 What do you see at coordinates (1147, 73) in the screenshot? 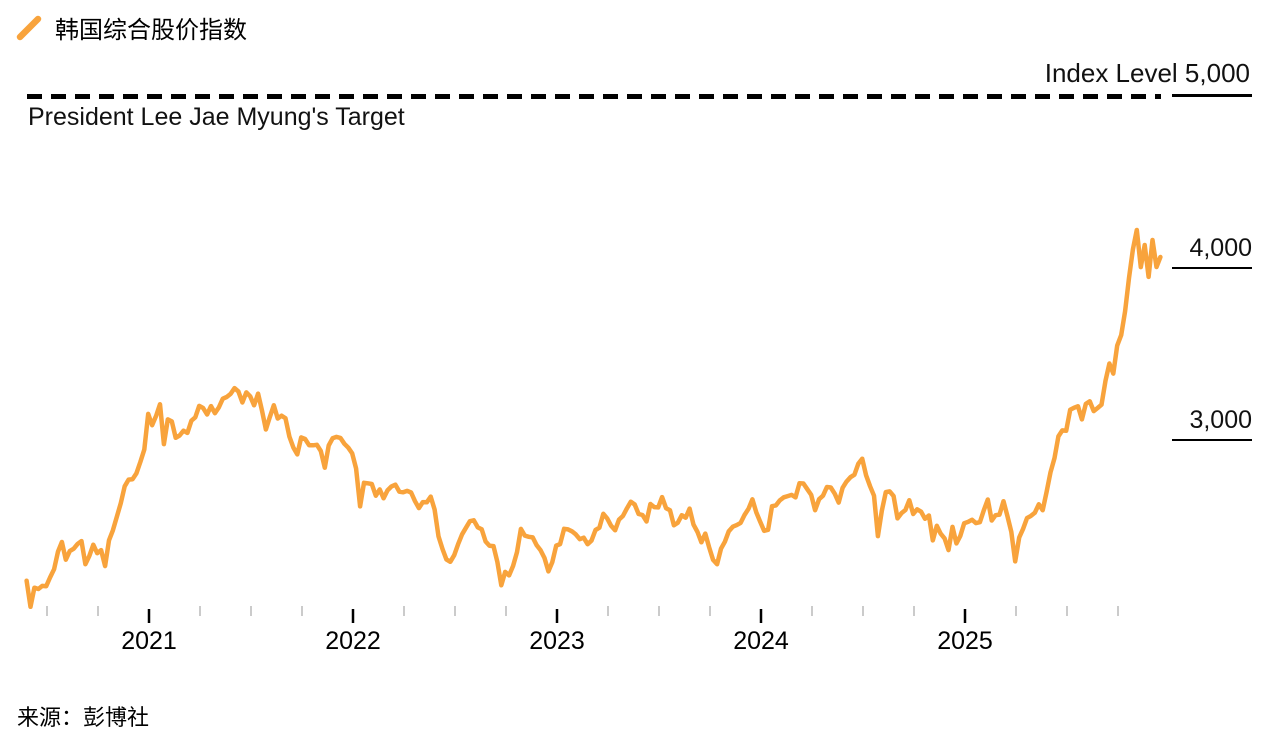
I see `target-level-label: Index Level 5,000` at bounding box center [1147, 73].